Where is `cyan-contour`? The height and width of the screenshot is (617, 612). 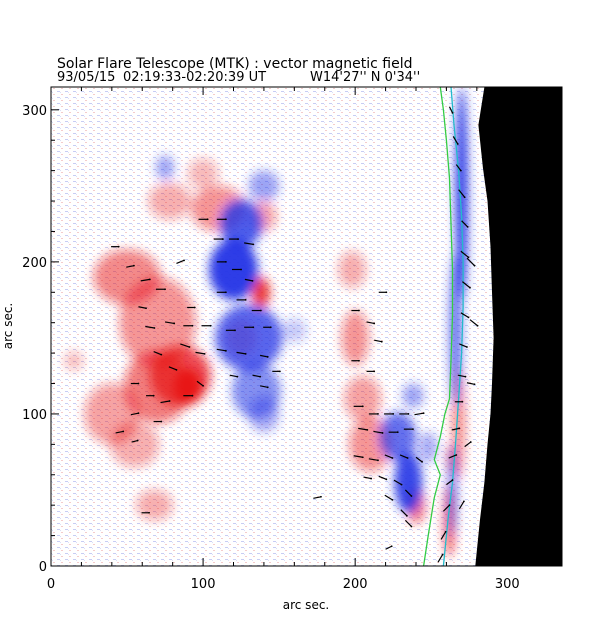 cyan-contour is located at coordinates (453, 326).